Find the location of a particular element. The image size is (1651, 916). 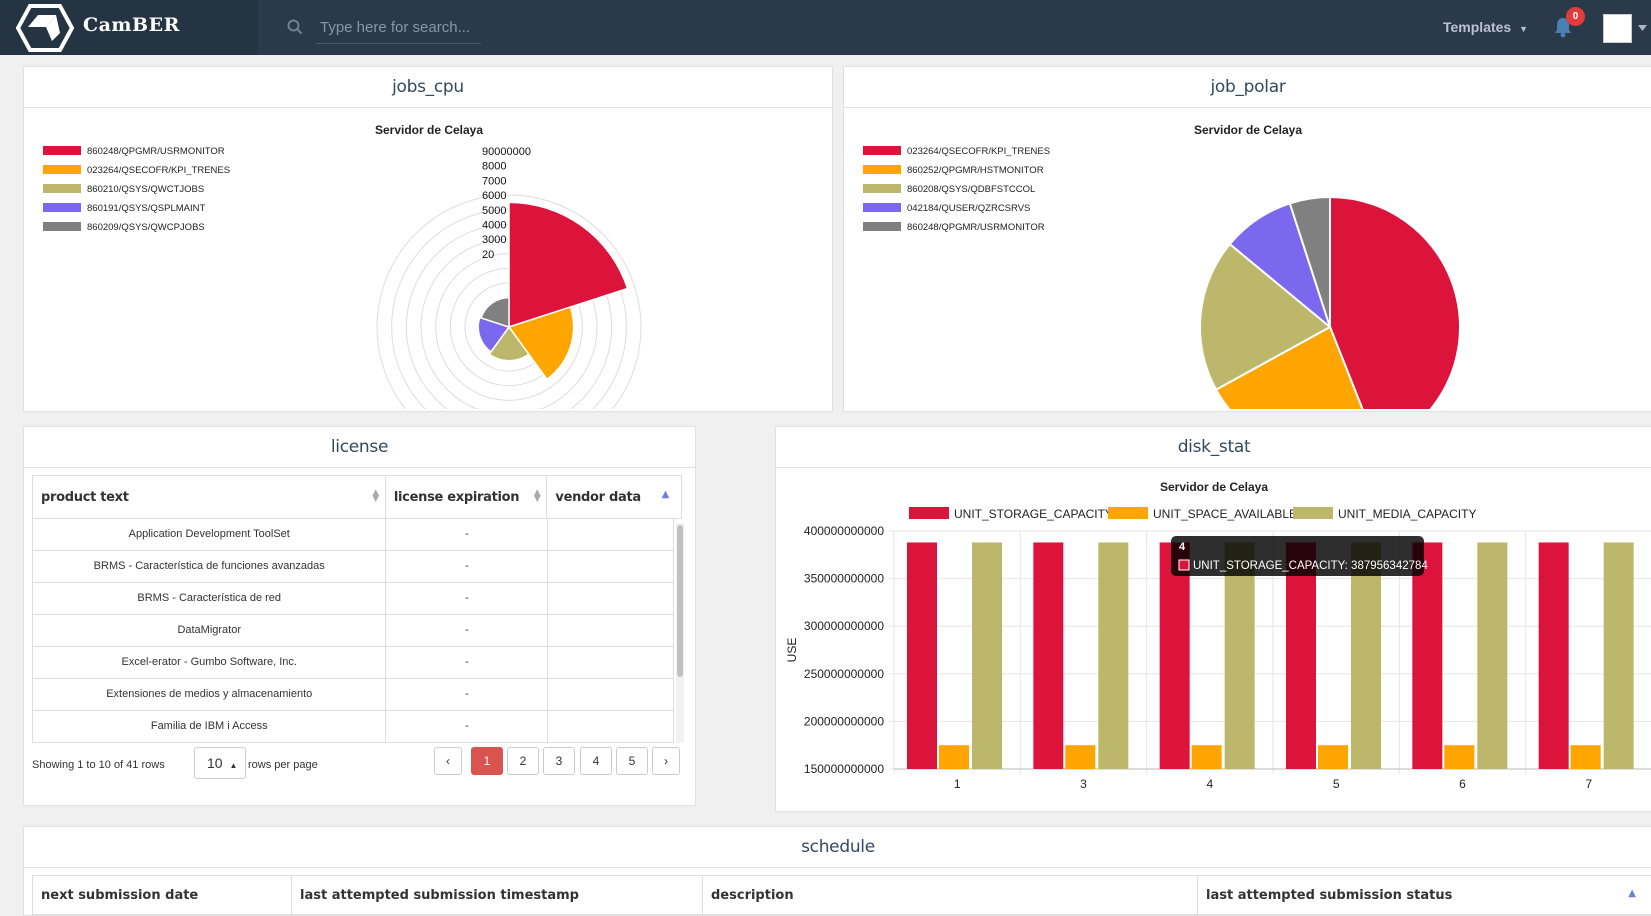

brand: CamBER is located at coordinates (129, 27).